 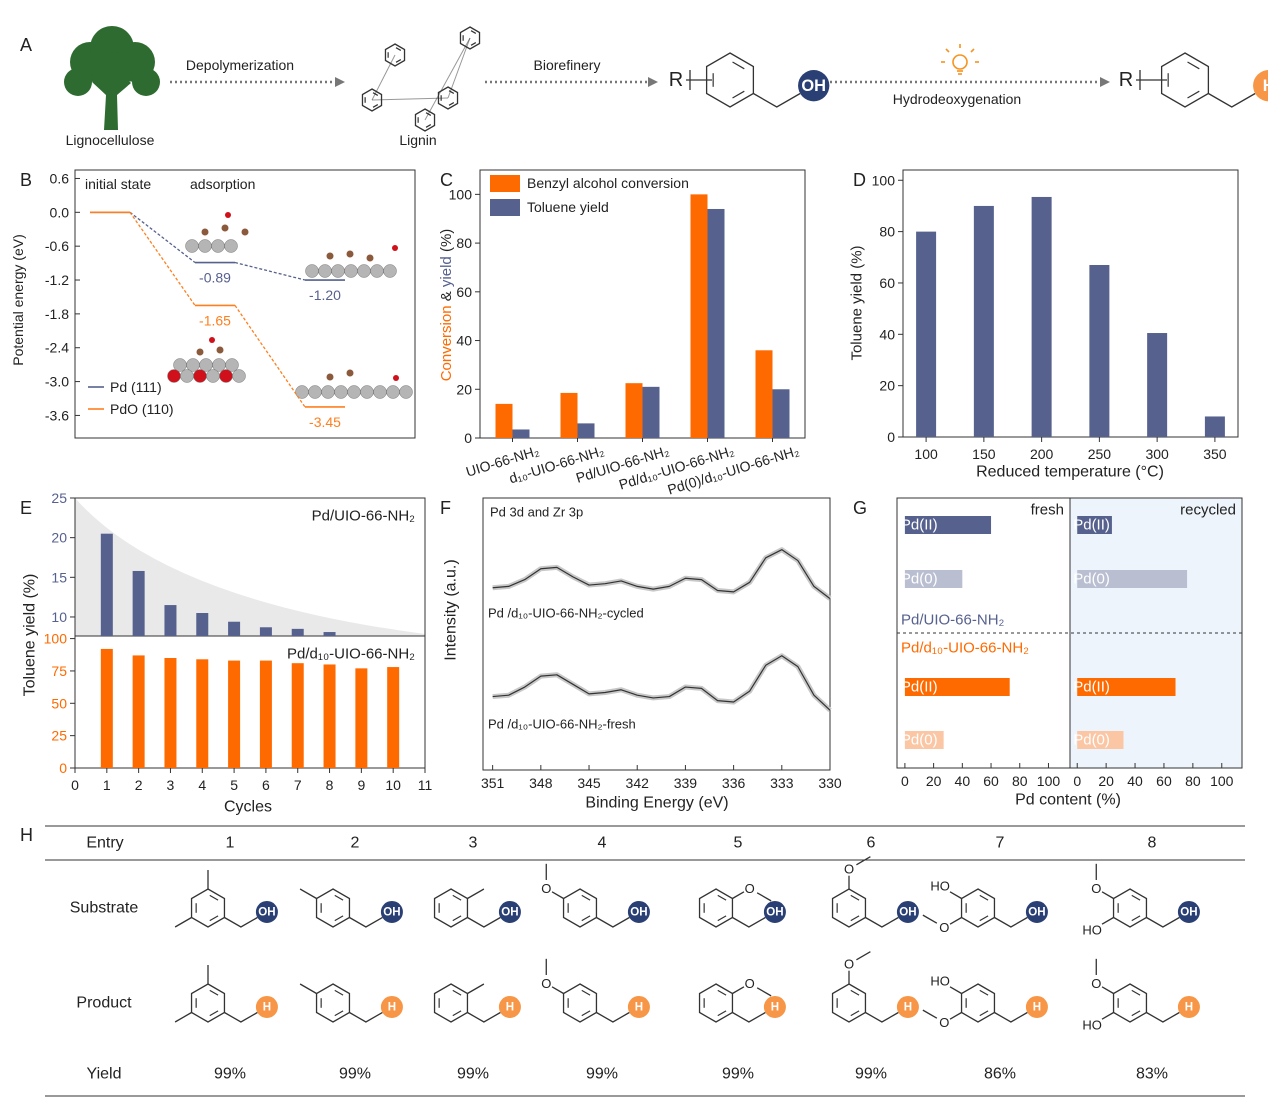 What do you see at coordinates (1135, 781) in the screenshot?
I see `x-tick-label: 40` at bounding box center [1135, 781].